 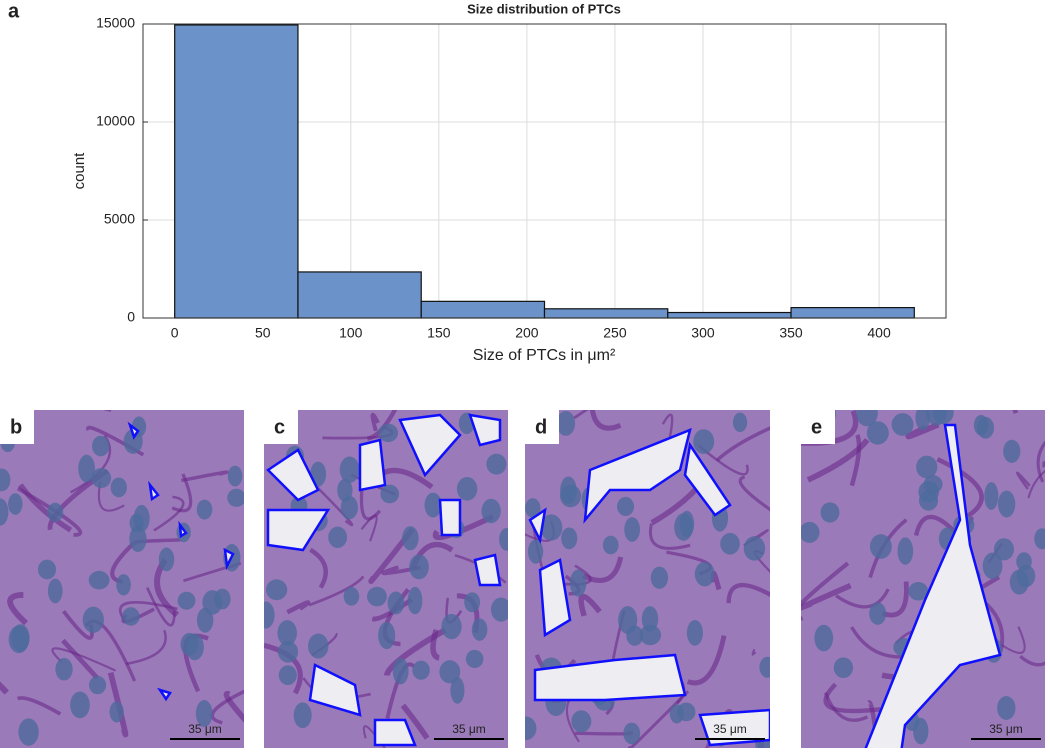 I want to click on y-axis-label: count, so click(x=79, y=171).